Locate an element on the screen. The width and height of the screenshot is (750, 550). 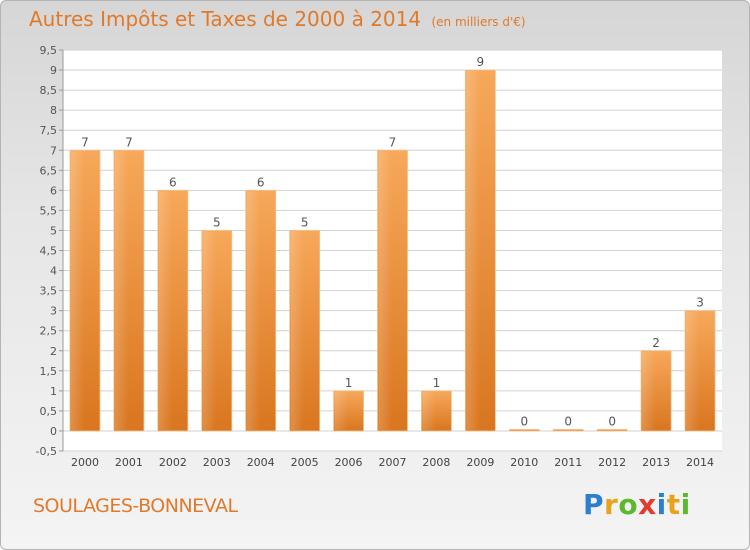
x-tick-label: 2014 is located at coordinates (700, 462).